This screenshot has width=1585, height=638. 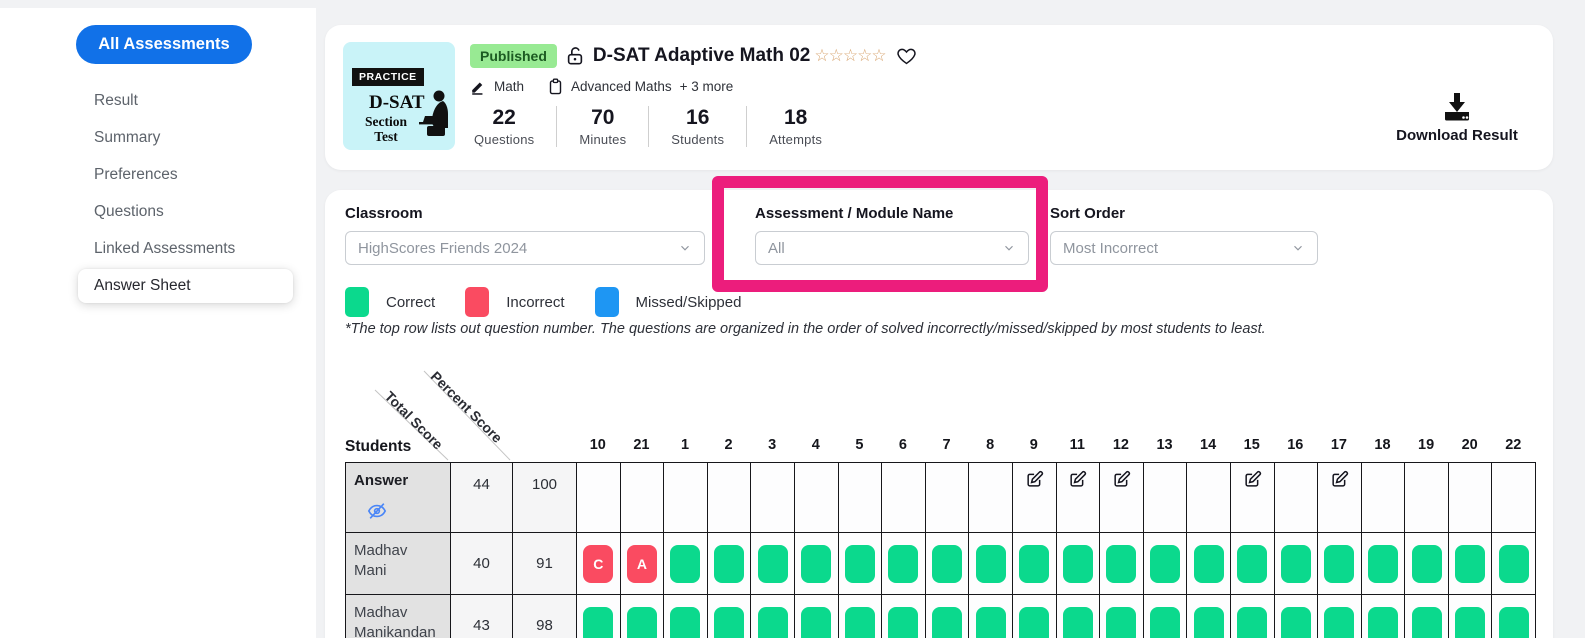 I want to click on assessment-title: D-SAT Adaptive Math 02, so click(x=701, y=55).